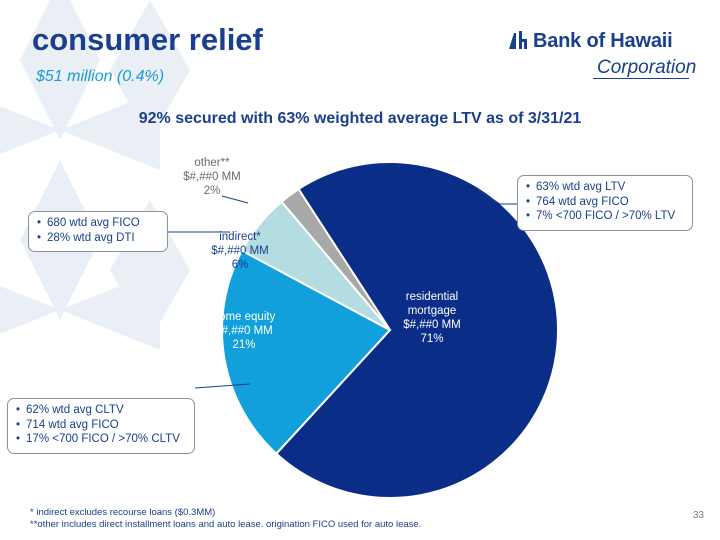 Image resolution: width=720 pixels, height=540 pixels. Describe the element at coordinates (98, 223) in the screenshot. I see `callout-indirect-item: 680 wtd avg FICO` at that location.